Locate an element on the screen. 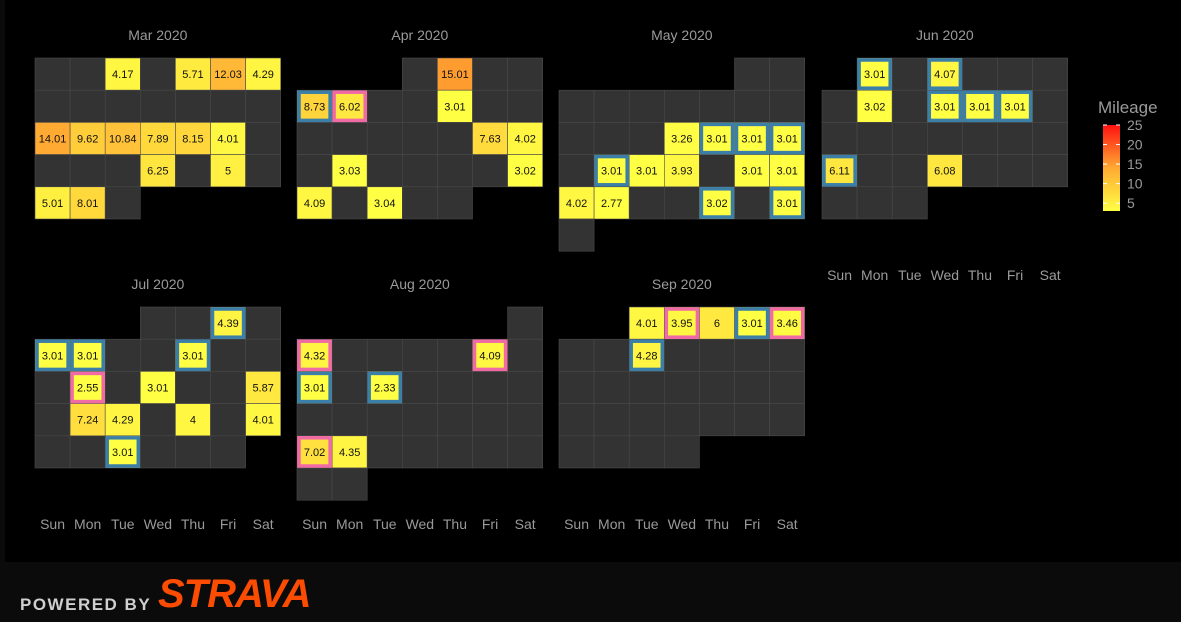  weekday-label: Tue is located at coordinates (647, 524).